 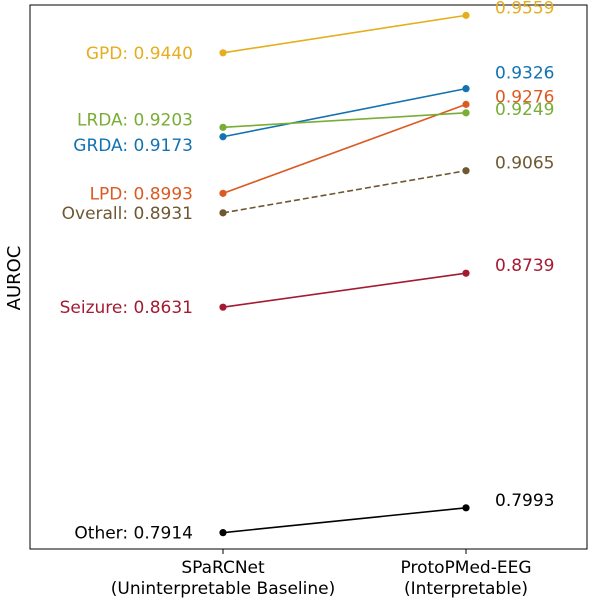 What do you see at coordinates (127, 214) in the screenshot?
I see `label-left-overall: Overall: 0.8931` at bounding box center [127, 214].